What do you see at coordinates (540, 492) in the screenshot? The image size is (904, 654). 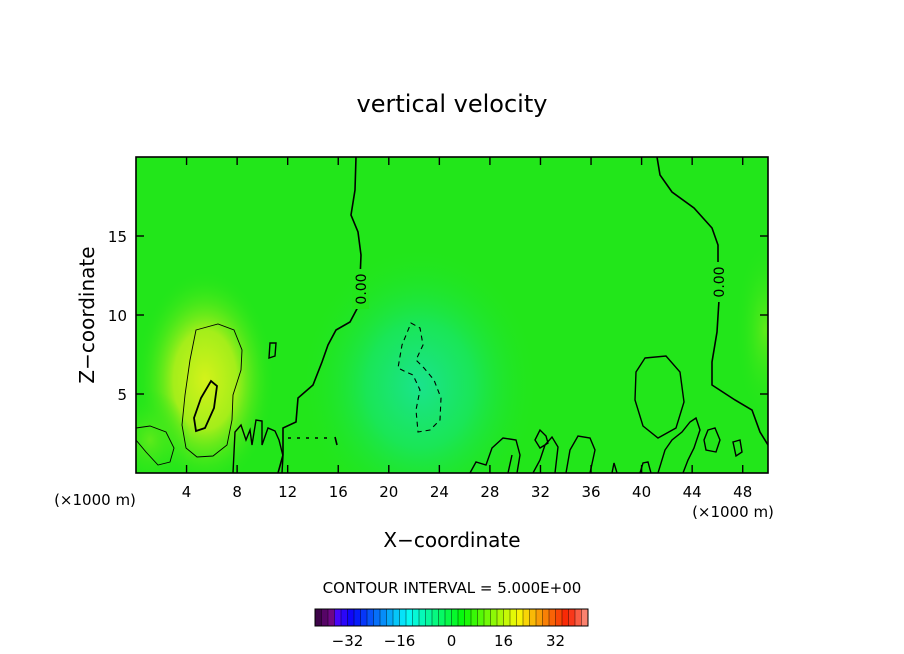 I see `x-tick-label-32: 32` at bounding box center [540, 492].